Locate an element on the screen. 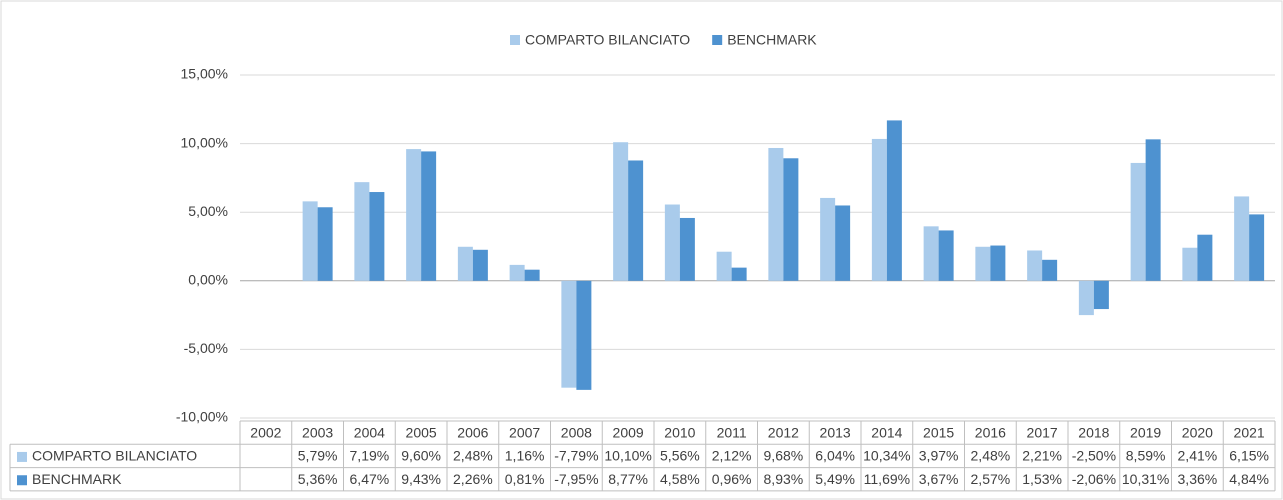 The height and width of the screenshot is (500, 1283). x-tick-label: 2007 is located at coordinates (524, 432).